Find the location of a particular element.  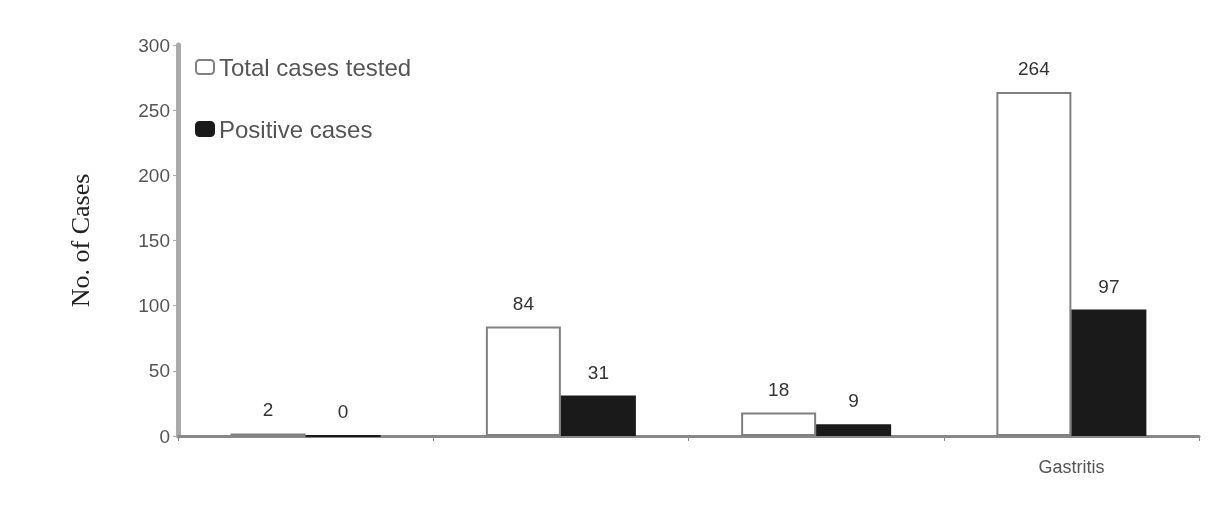

data-label: 31 is located at coordinates (598, 372).